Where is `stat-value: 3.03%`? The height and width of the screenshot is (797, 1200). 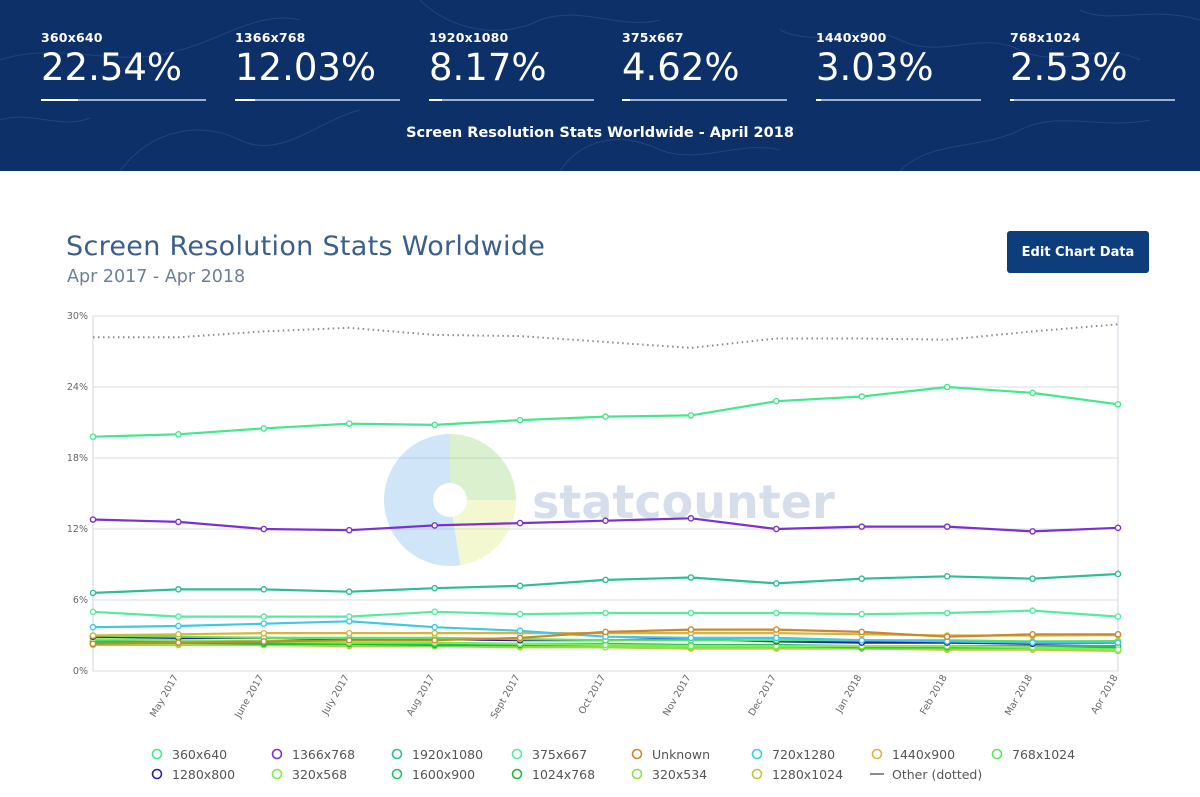 stat-value: 3.03% is located at coordinates (875, 67).